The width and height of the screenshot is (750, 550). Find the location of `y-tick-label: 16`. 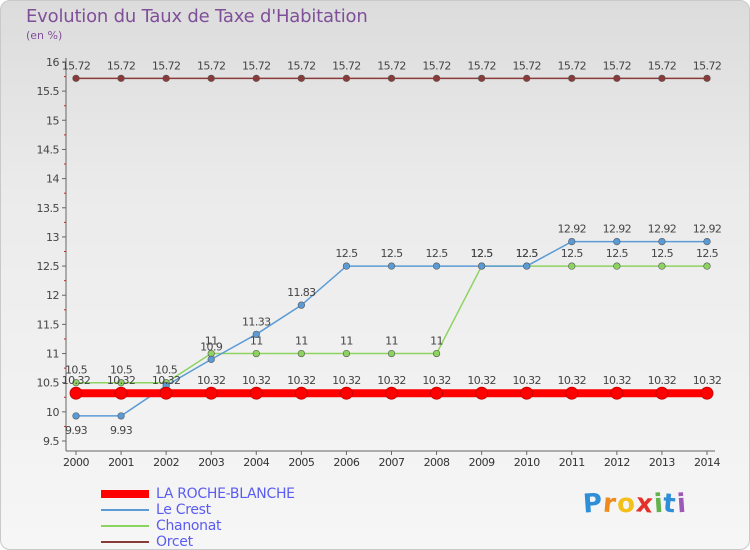

y-tick-label: 16 is located at coordinates (52, 62).